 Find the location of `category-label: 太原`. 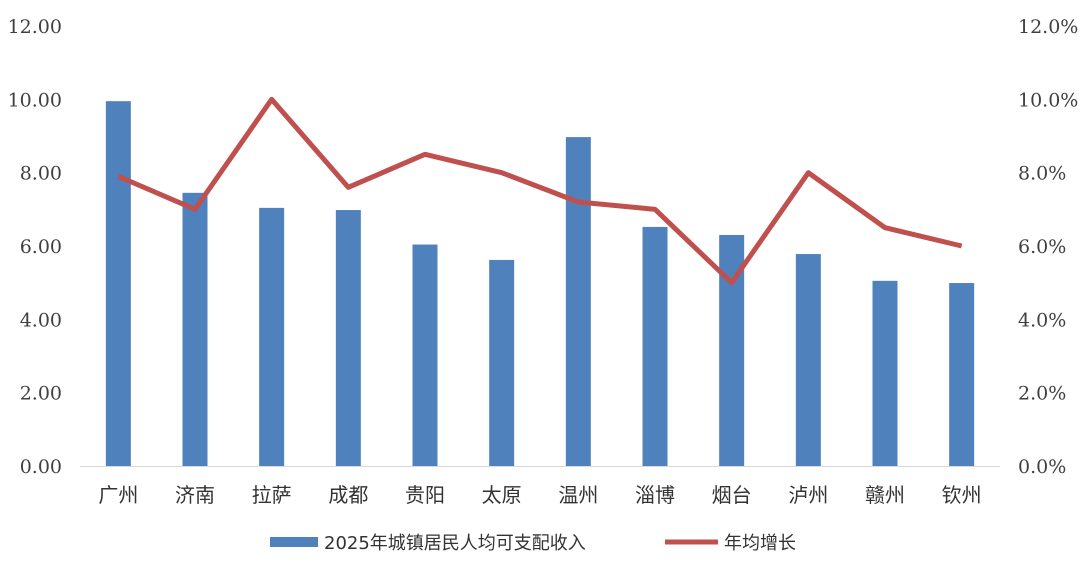

category-label: 太原 is located at coordinates (502, 495).